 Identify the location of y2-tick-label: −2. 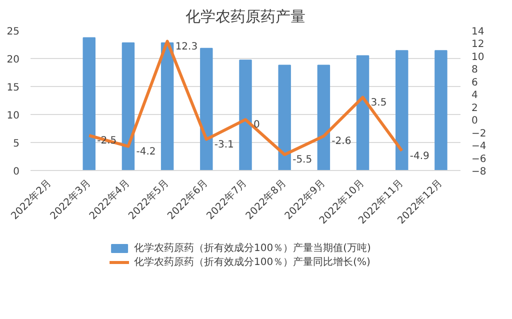
(479, 134).